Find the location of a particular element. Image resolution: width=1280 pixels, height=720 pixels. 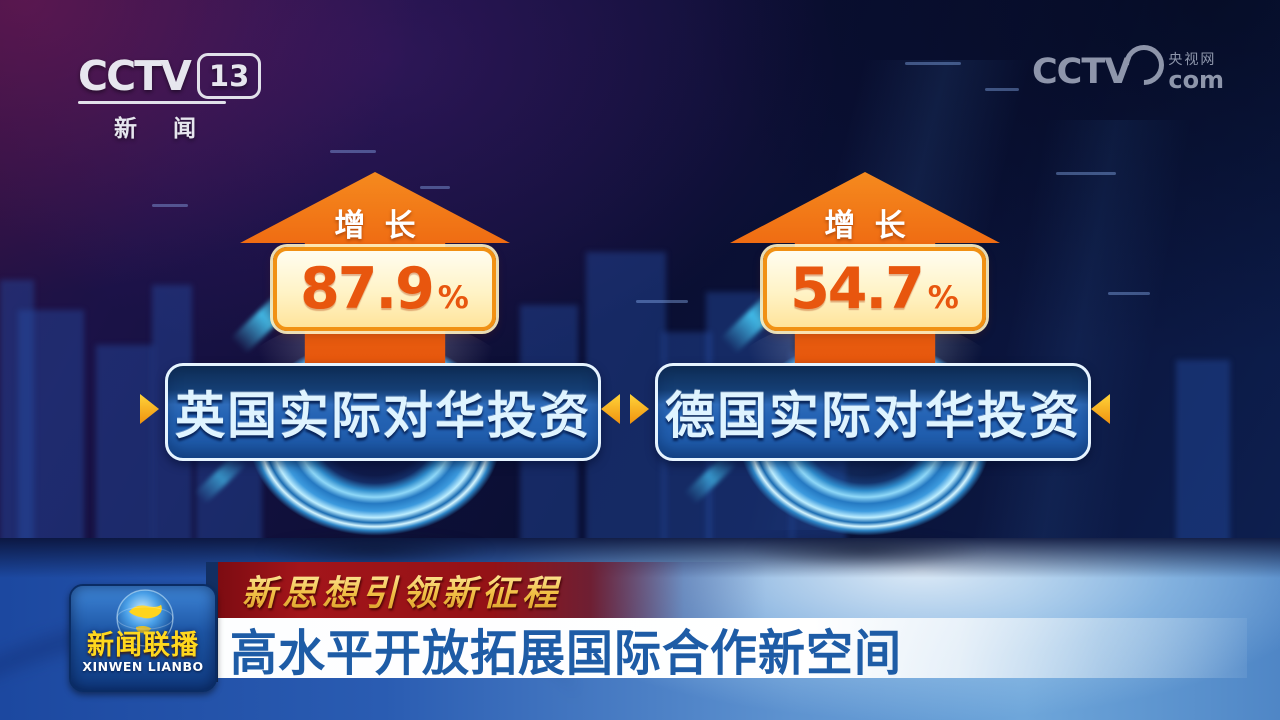

channel-subtitle: 新闻 is located at coordinates (173, 129).